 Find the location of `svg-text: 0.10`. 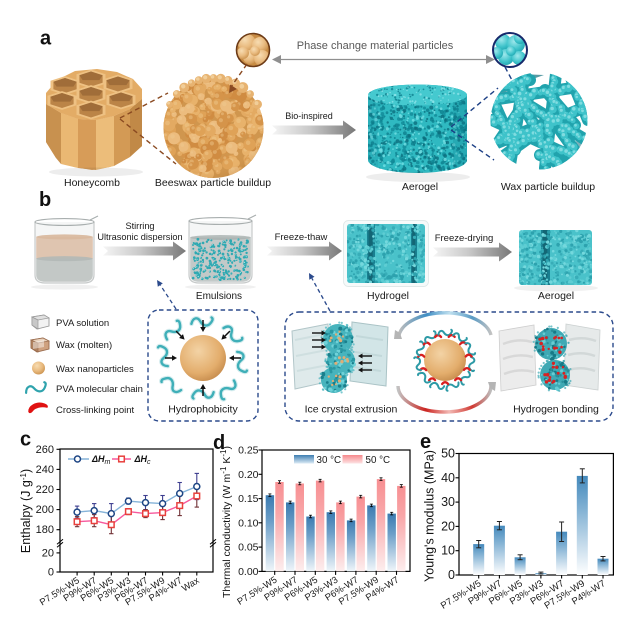

svg-text: 0.10 is located at coordinates (248, 523).